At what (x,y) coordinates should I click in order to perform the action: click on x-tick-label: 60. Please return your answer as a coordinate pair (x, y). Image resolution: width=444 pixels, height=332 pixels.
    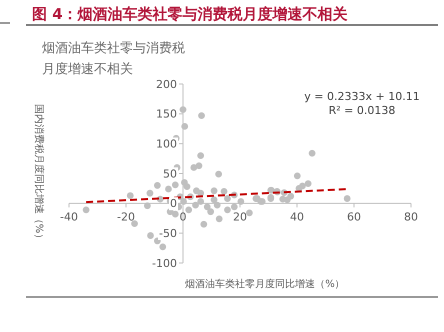
    Looking at the image, I should click on (354, 217).